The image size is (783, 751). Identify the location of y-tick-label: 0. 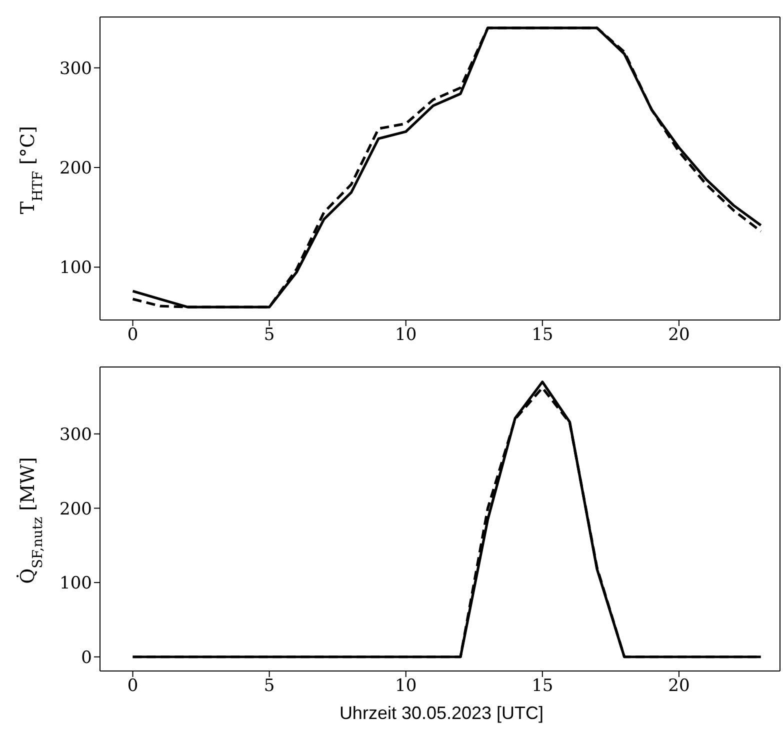
(86, 658).